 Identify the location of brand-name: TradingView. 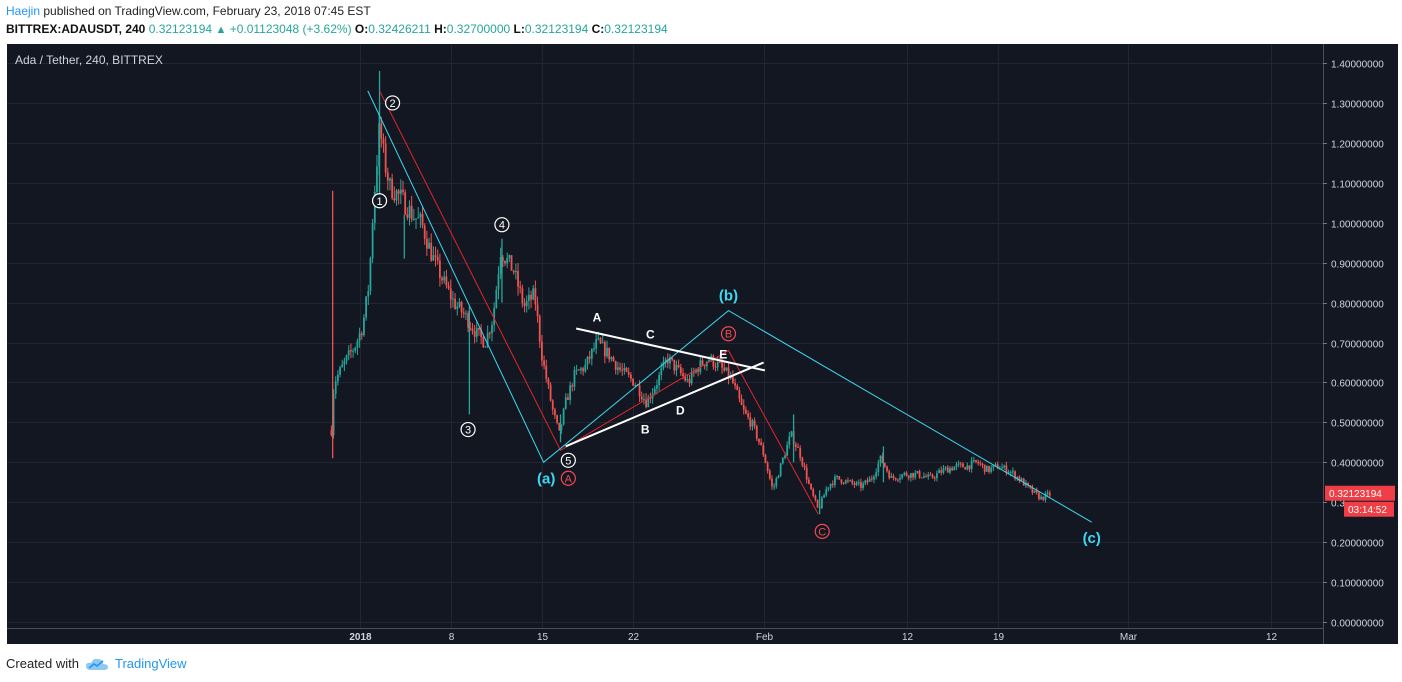
(150, 663).